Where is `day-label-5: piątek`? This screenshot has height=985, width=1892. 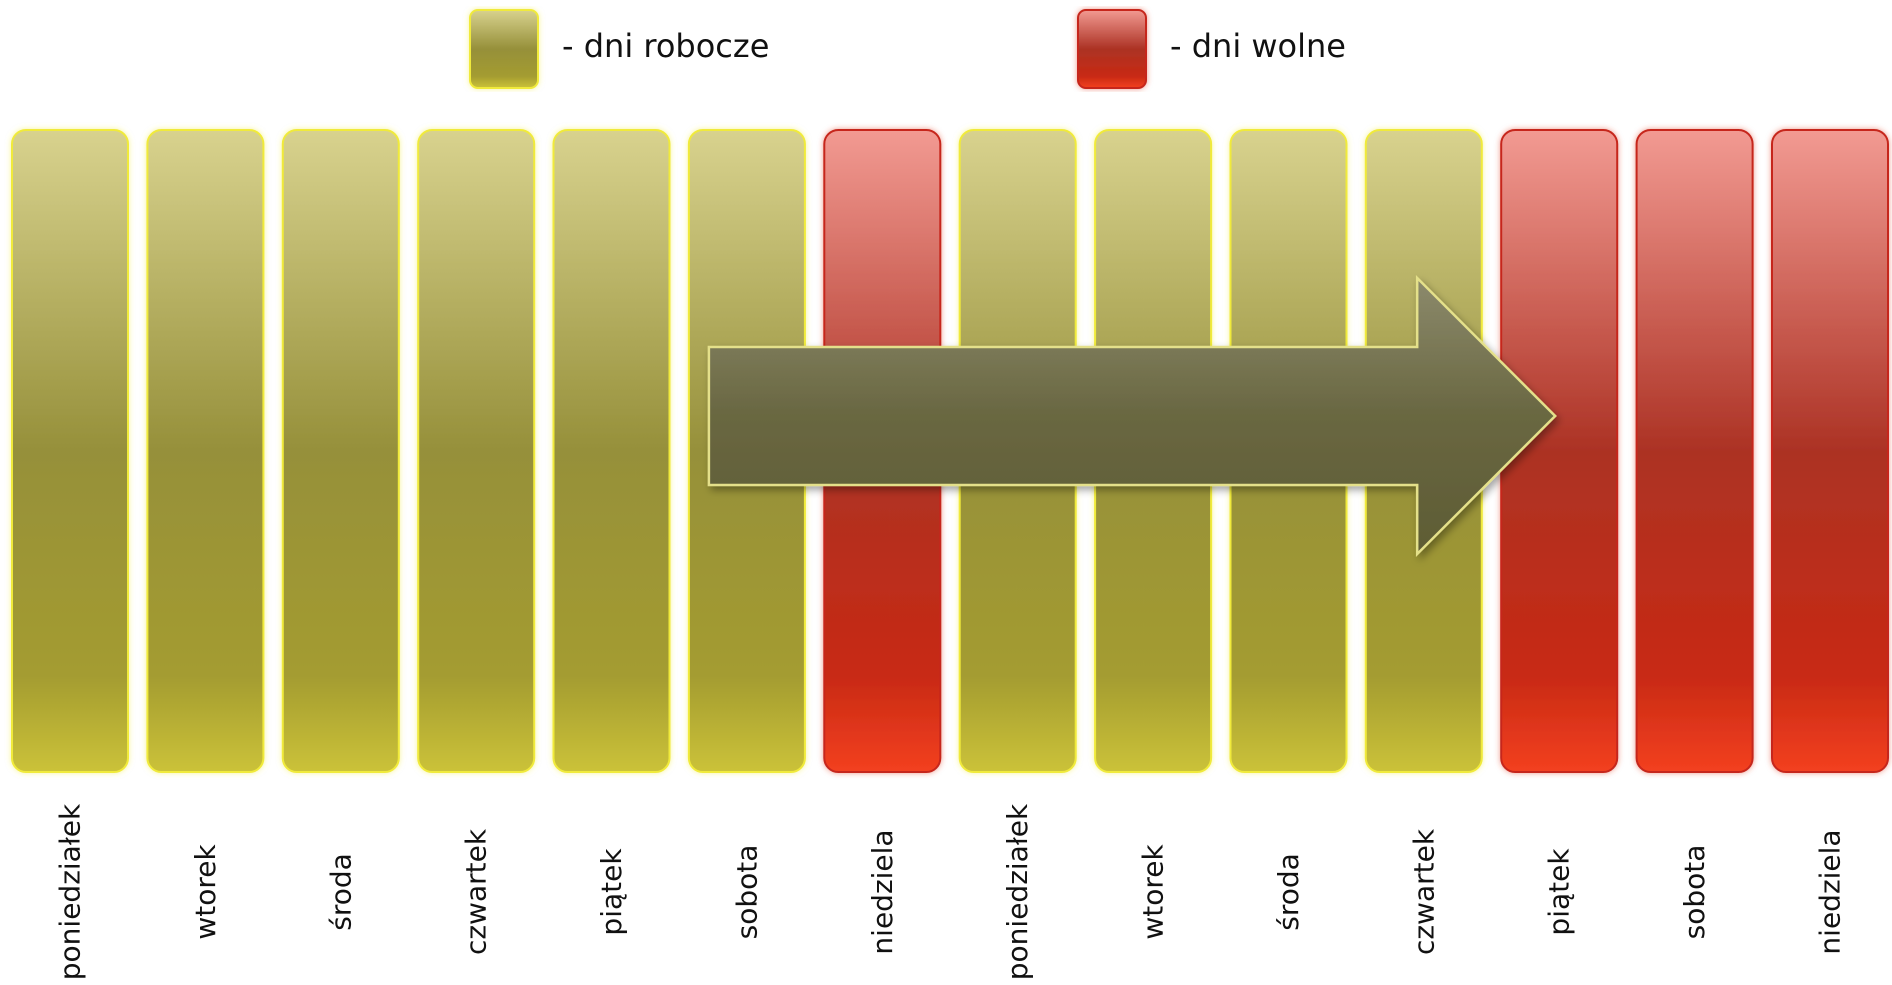 day-label-5: piątek is located at coordinates (611, 892).